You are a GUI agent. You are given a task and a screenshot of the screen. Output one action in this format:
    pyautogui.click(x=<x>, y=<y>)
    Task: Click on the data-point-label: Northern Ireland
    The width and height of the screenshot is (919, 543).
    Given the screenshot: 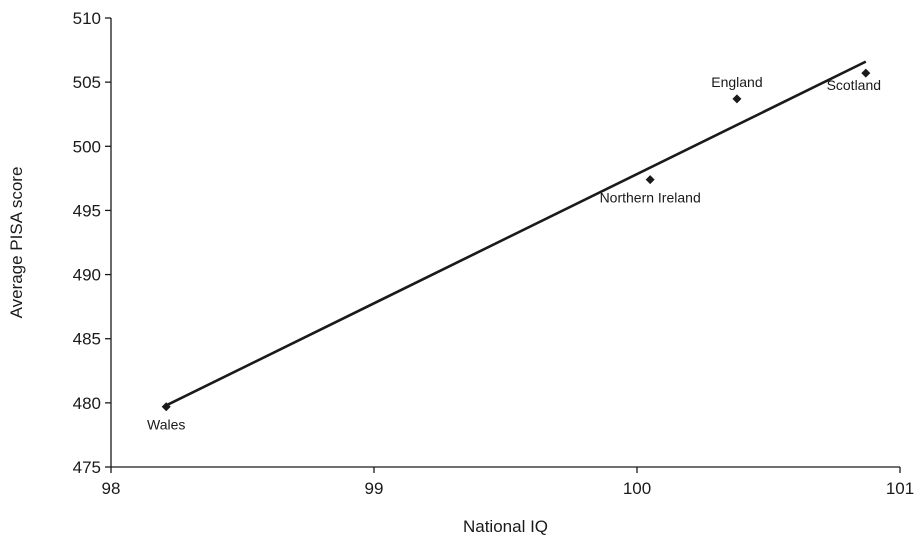 What is the action you would take?
    pyautogui.click(x=650, y=198)
    